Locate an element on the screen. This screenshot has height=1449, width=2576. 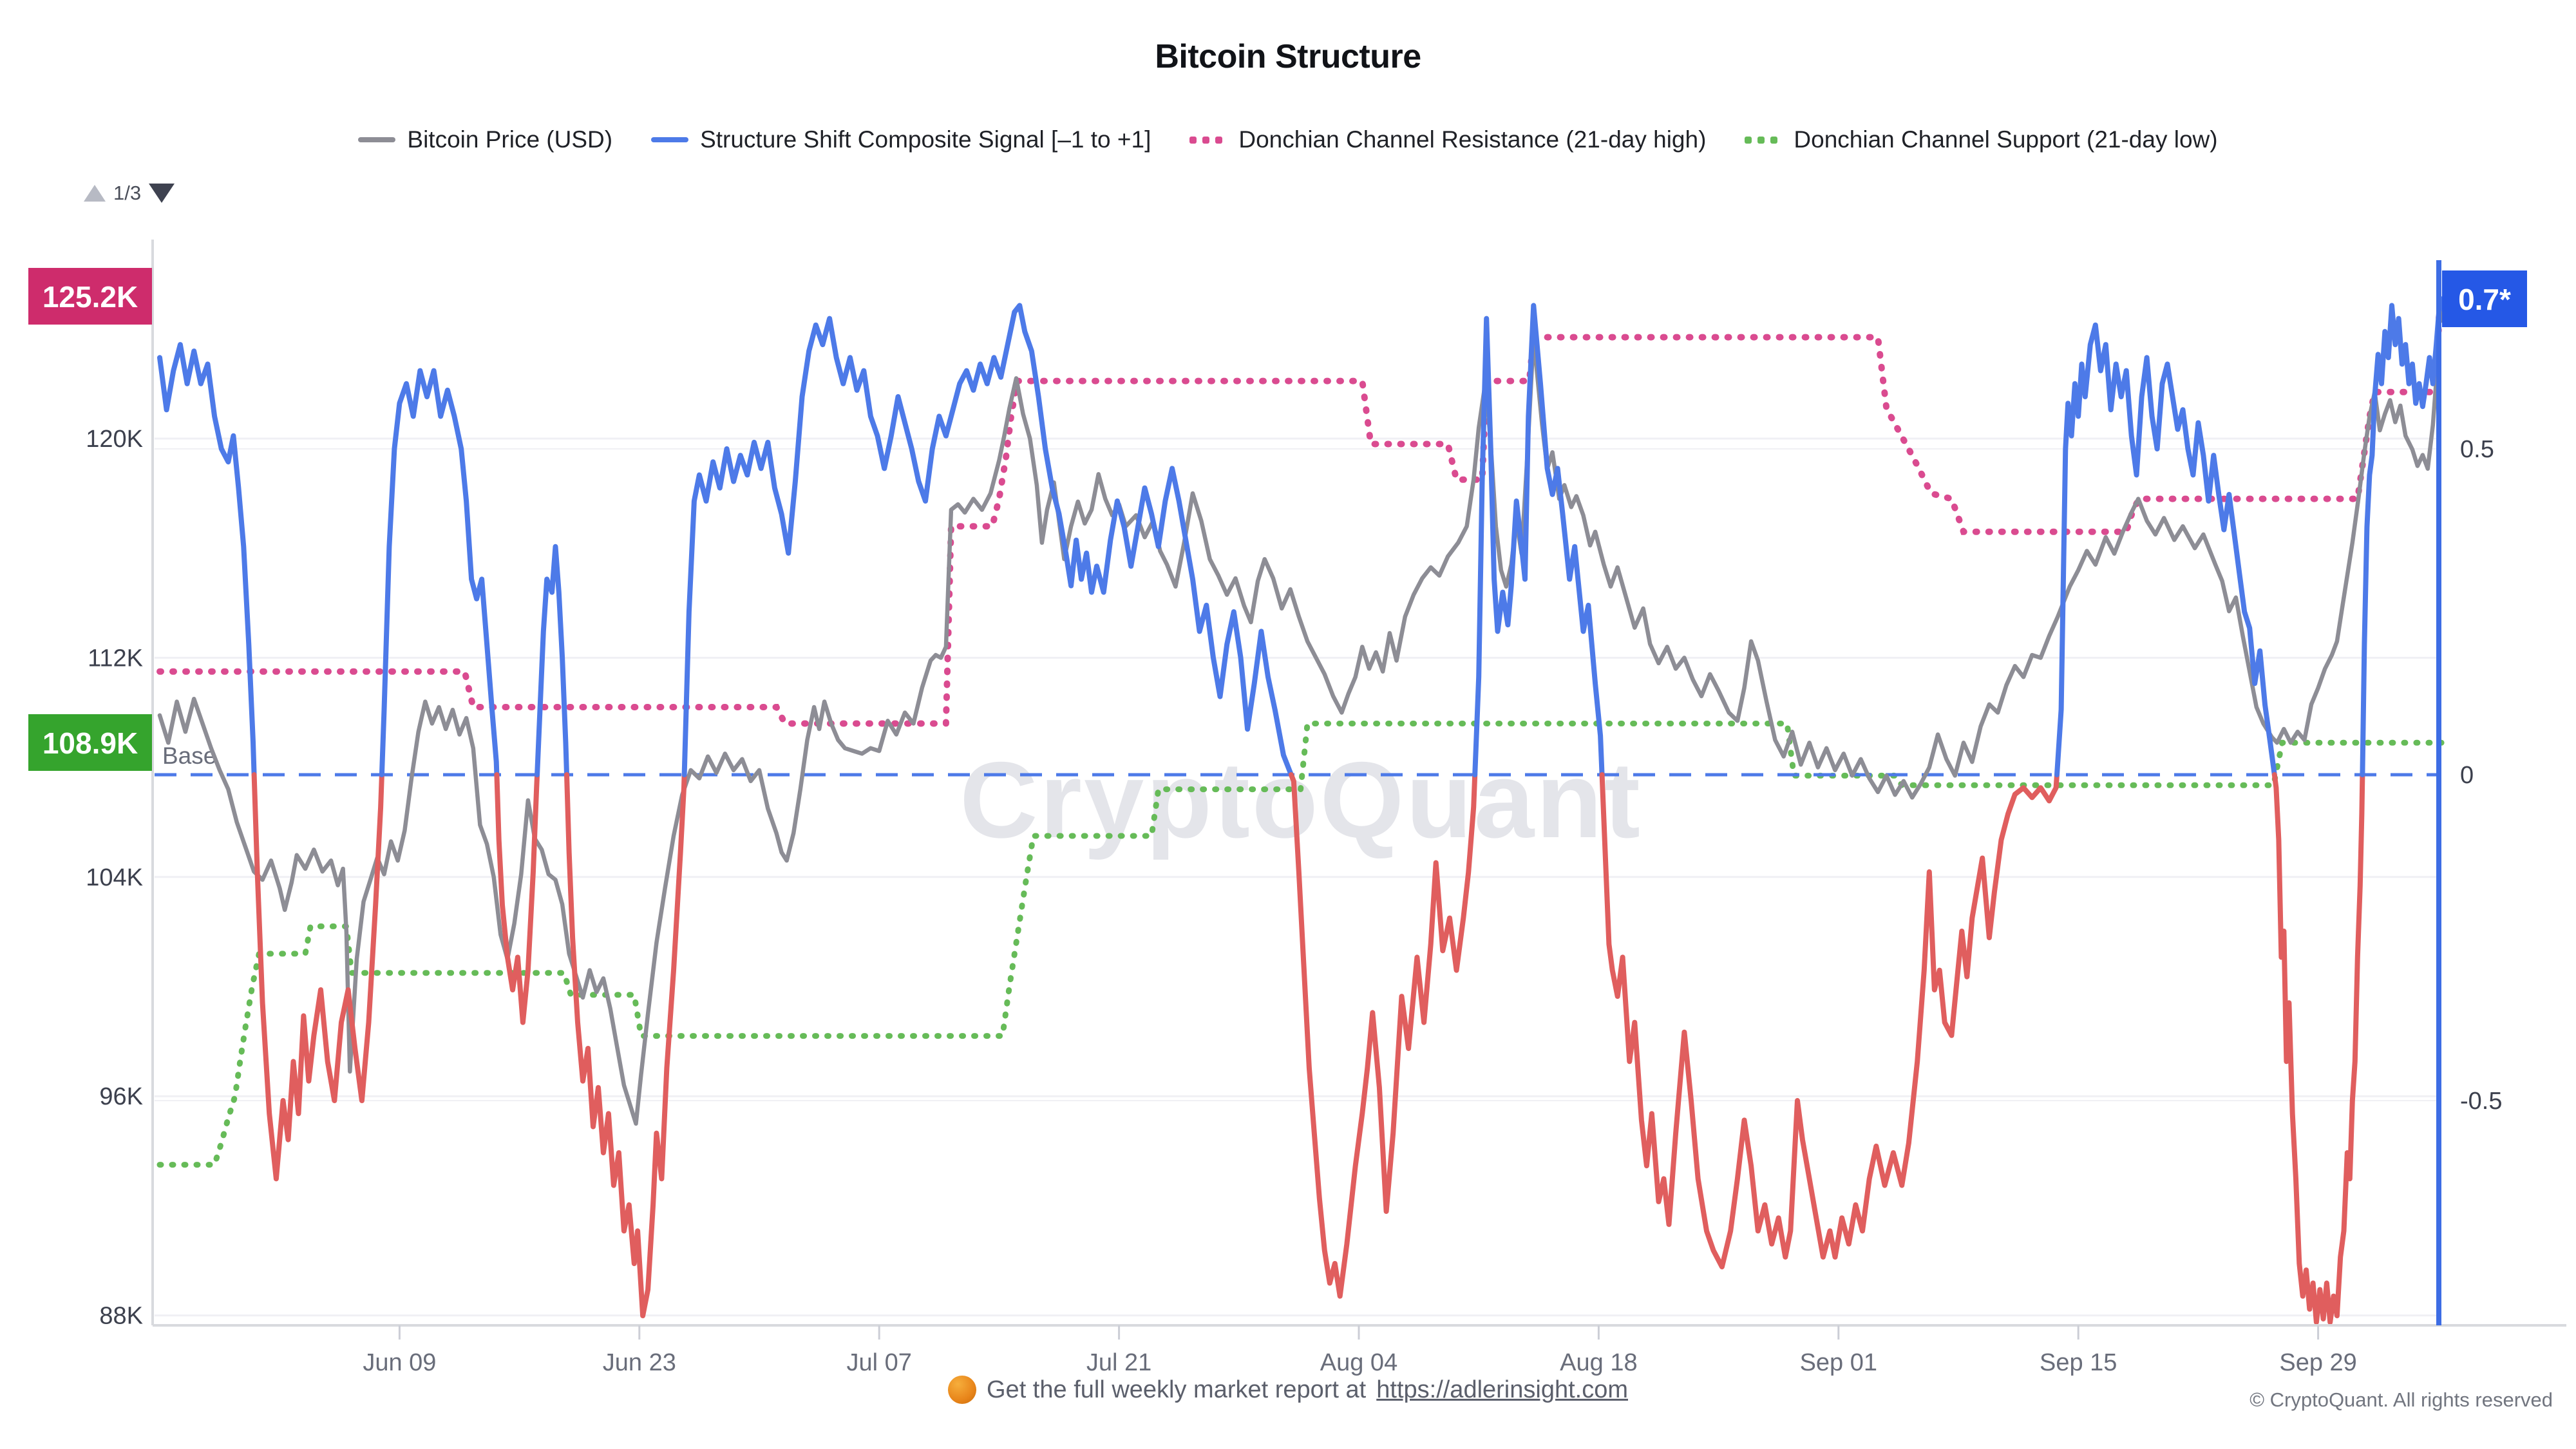
legend-item-support: Donchian Channel Support (21-day low) is located at coordinates (1981, 139).